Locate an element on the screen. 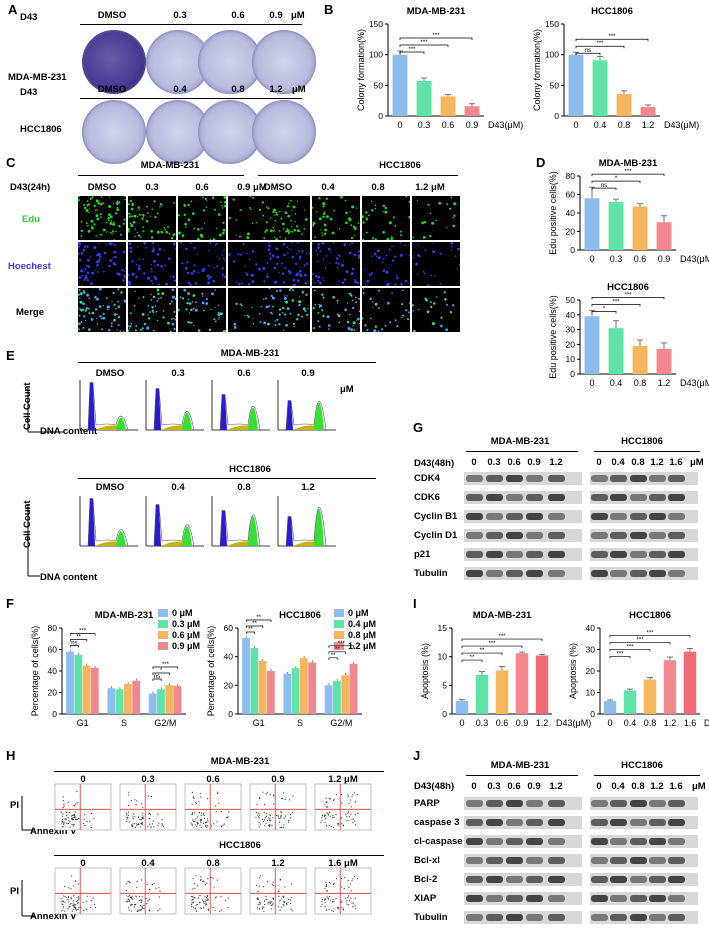 This screenshot has height=940, width=709. c-row-edu: Edu is located at coordinates (31, 219).